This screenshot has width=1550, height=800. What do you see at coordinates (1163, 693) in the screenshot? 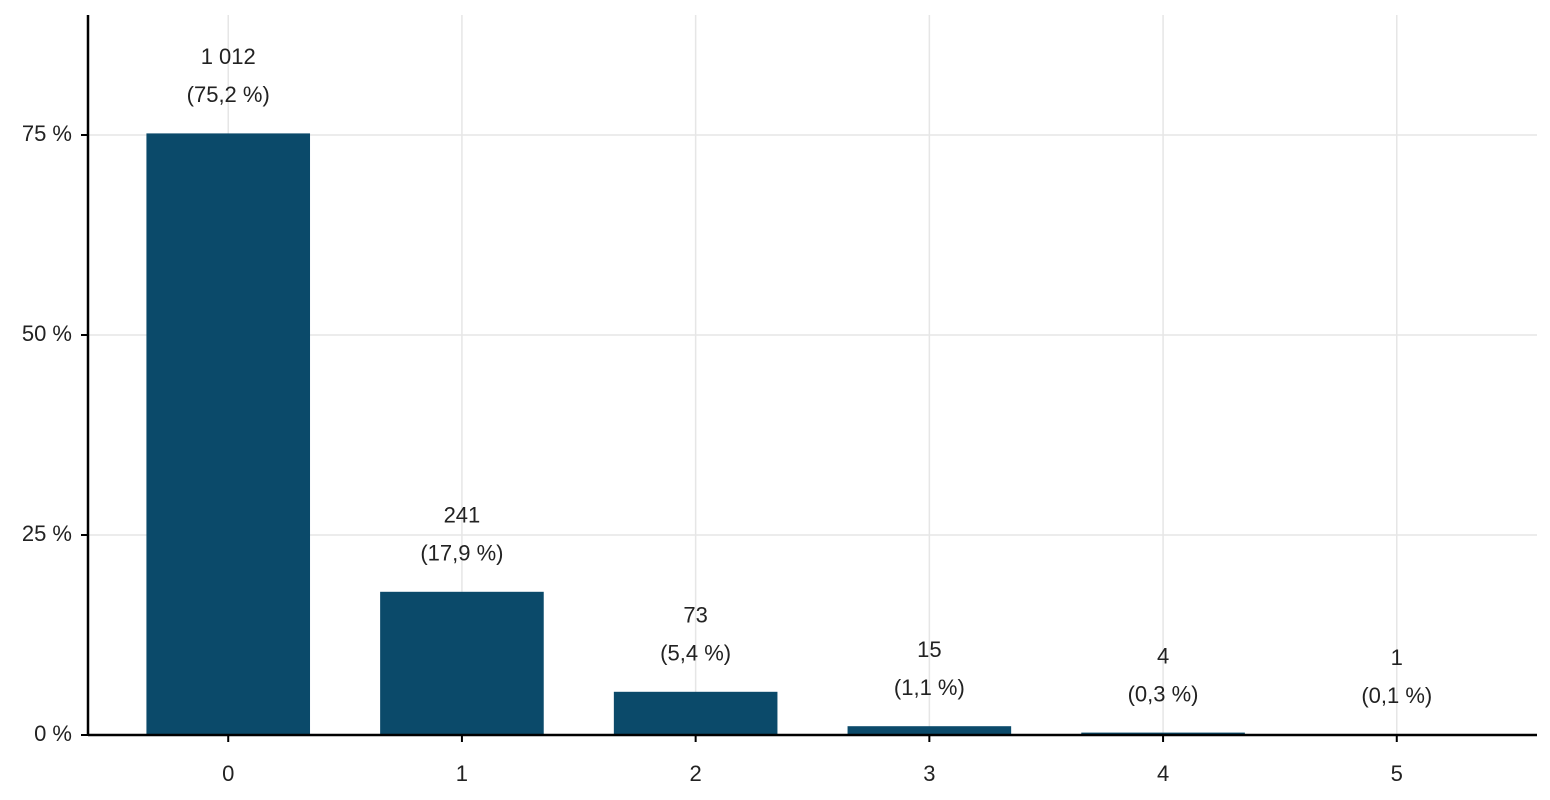
I see `value-label: (0,3 %)` at bounding box center [1163, 693].